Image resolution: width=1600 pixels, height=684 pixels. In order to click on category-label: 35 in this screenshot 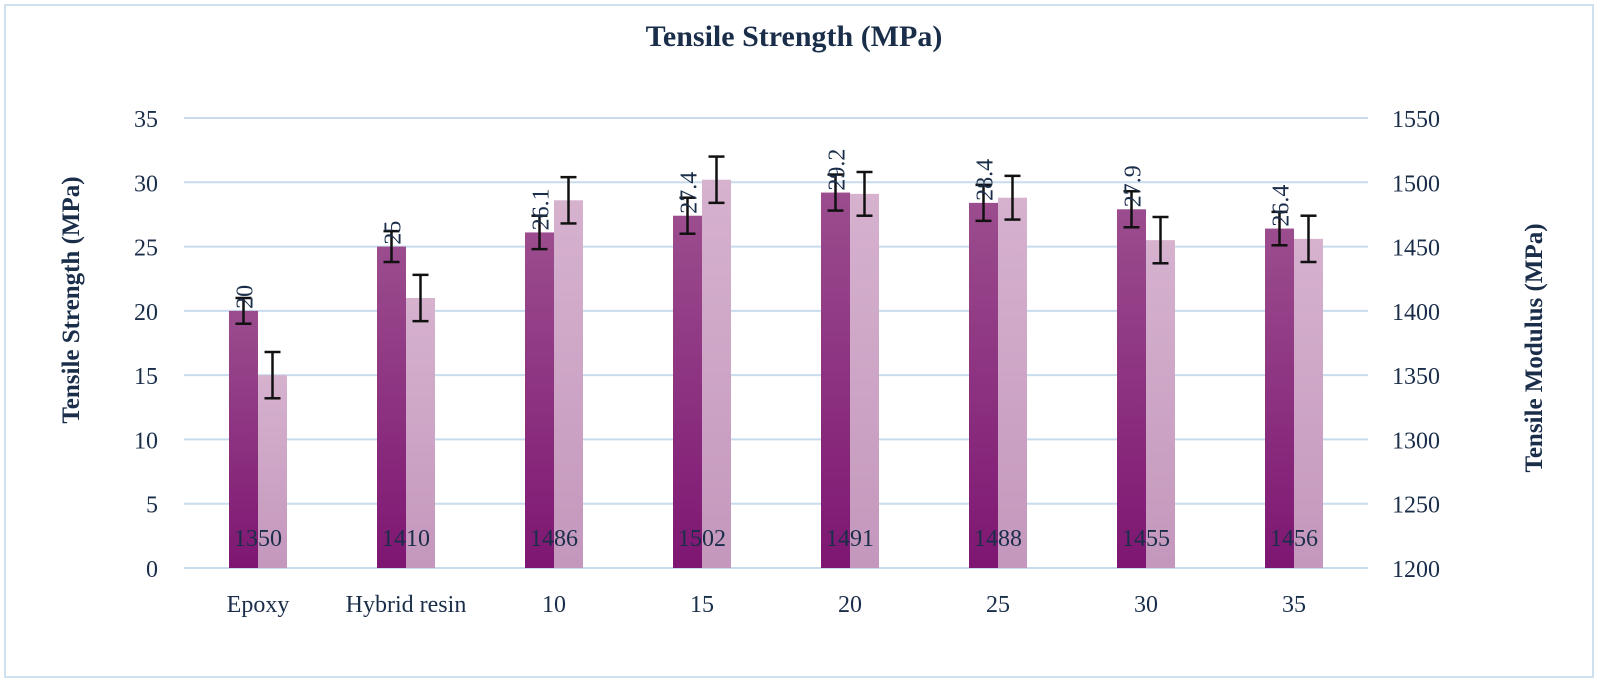, I will do `click(1294, 605)`.